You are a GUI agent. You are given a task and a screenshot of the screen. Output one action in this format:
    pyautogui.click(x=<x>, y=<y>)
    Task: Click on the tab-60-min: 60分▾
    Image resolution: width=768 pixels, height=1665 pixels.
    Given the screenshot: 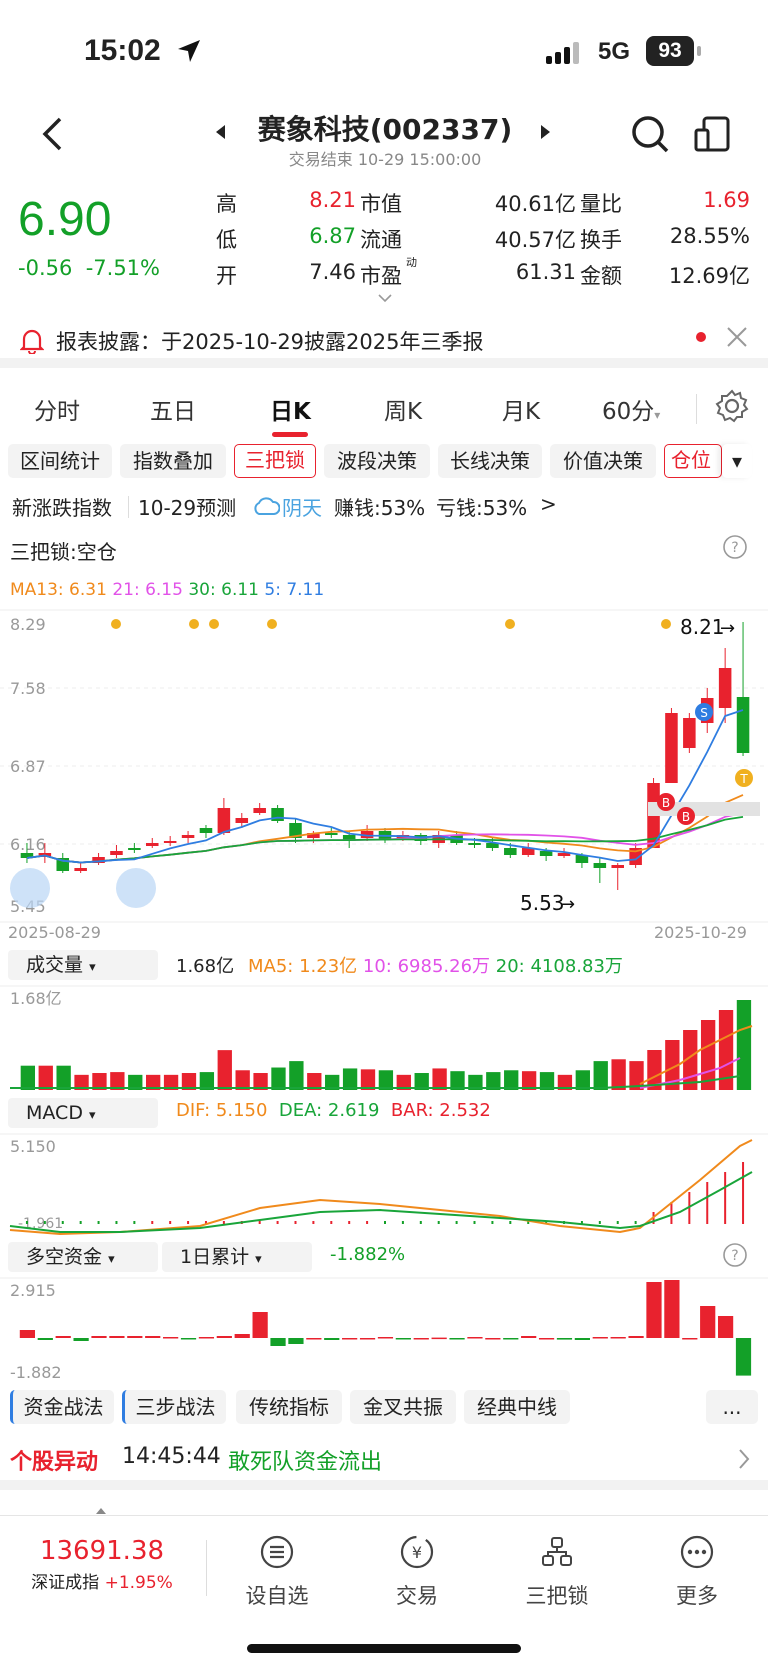 What is the action you would take?
    pyautogui.click(x=631, y=412)
    